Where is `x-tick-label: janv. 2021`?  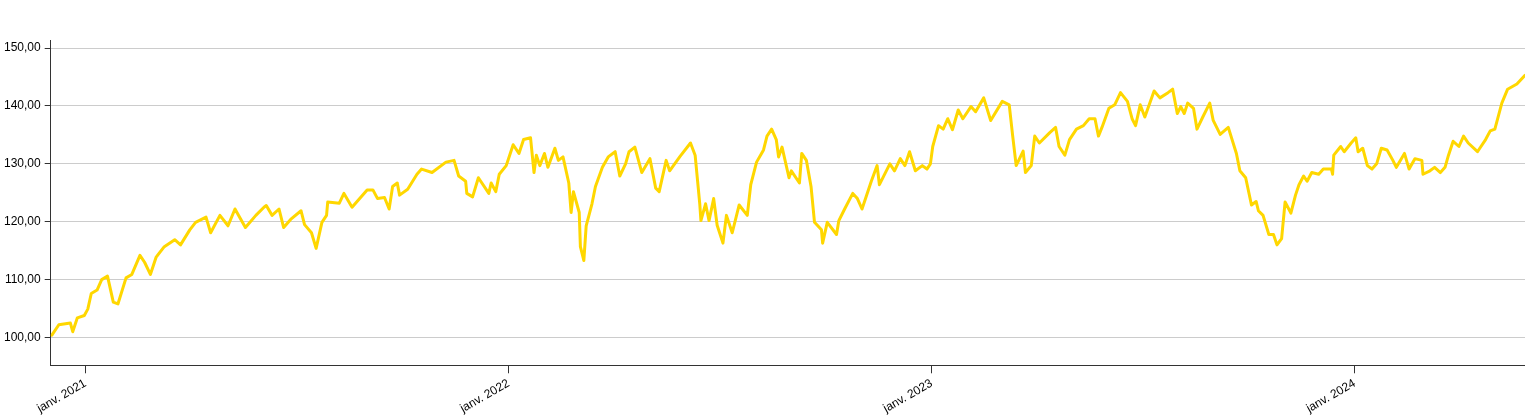
x-tick-label: janv. 2021 is located at coordinates (61, 395).